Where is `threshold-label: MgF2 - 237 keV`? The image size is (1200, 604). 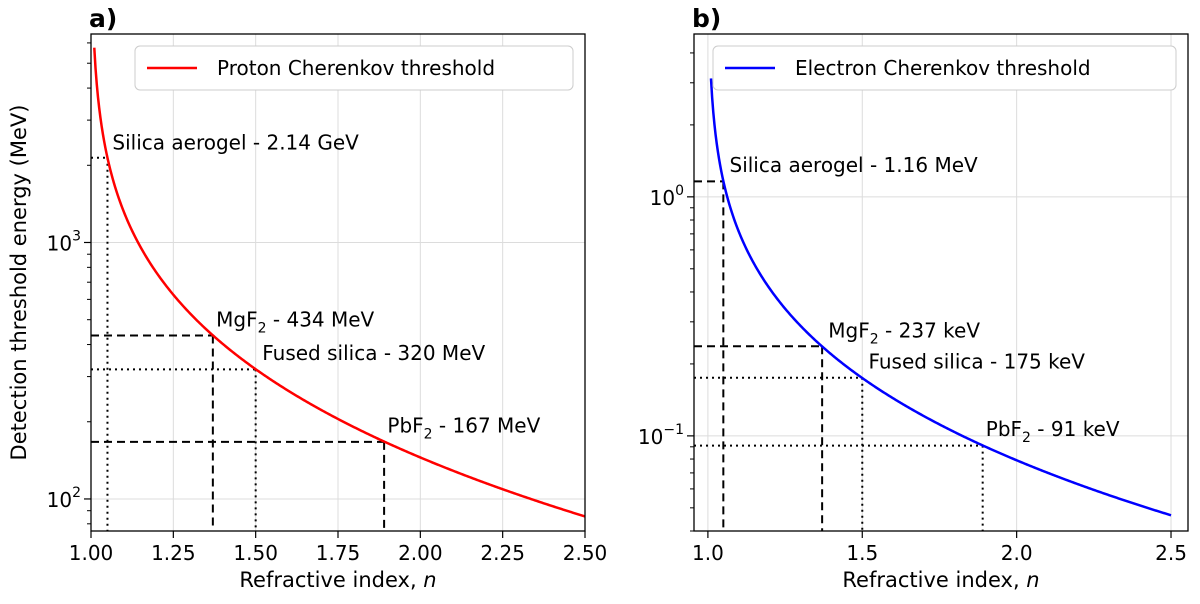
threshold-label: MgF2 - 237 keV is located at coordinates (904, 332).